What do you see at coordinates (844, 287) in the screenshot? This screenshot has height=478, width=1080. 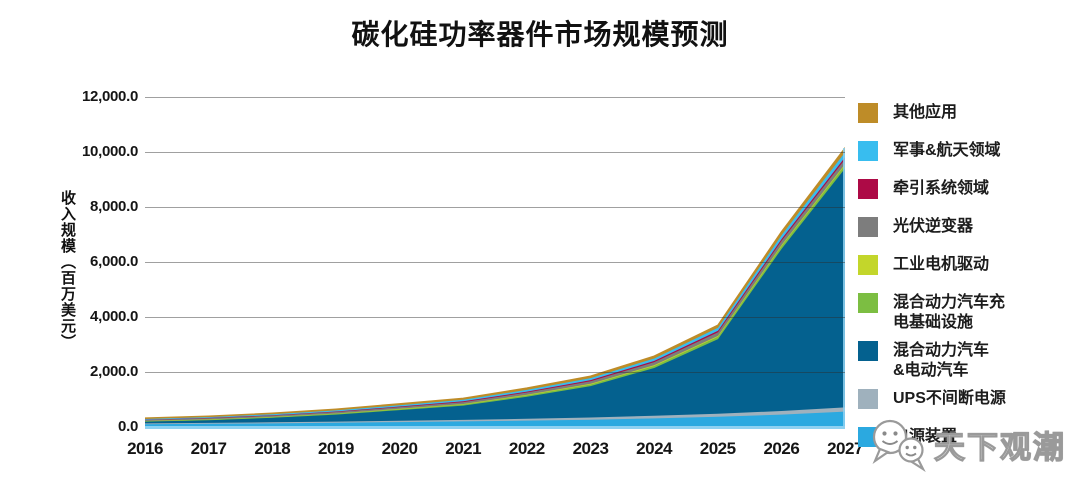 I see `area-right-edge` at bounding box center [844, 287].